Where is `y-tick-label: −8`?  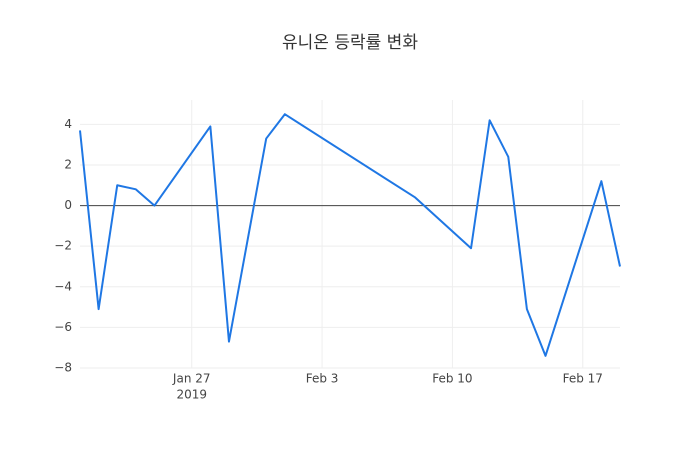 y-tick-label: −8 is located at coordinates (63, 368).